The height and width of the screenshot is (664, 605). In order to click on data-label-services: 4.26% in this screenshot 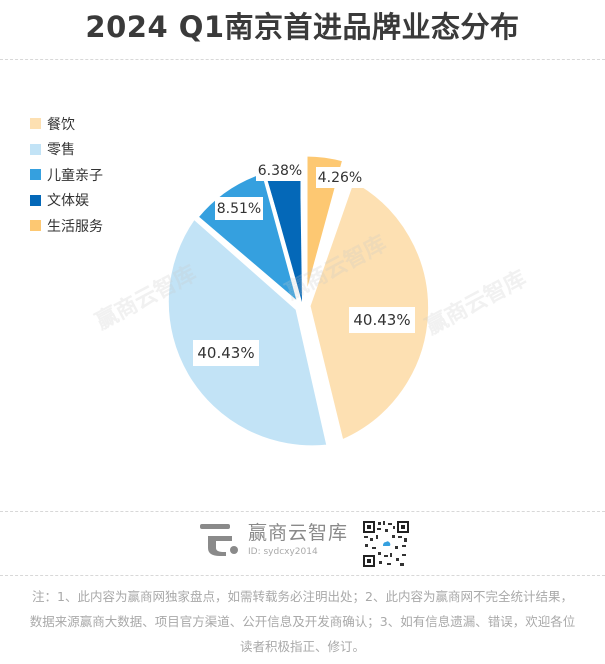, I will do `click(340, 177)`.